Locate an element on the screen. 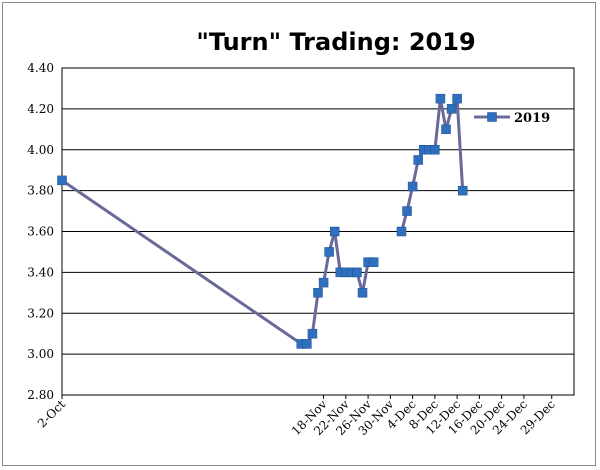  y-tick-label: 4.20 is located at coordinates (40, 109).